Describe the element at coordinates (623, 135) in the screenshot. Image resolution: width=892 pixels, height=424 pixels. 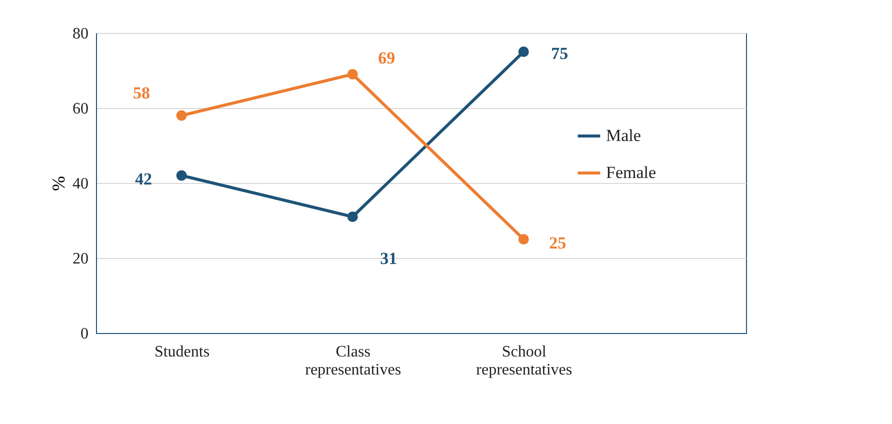
I see `legend-label: Male` at that location.